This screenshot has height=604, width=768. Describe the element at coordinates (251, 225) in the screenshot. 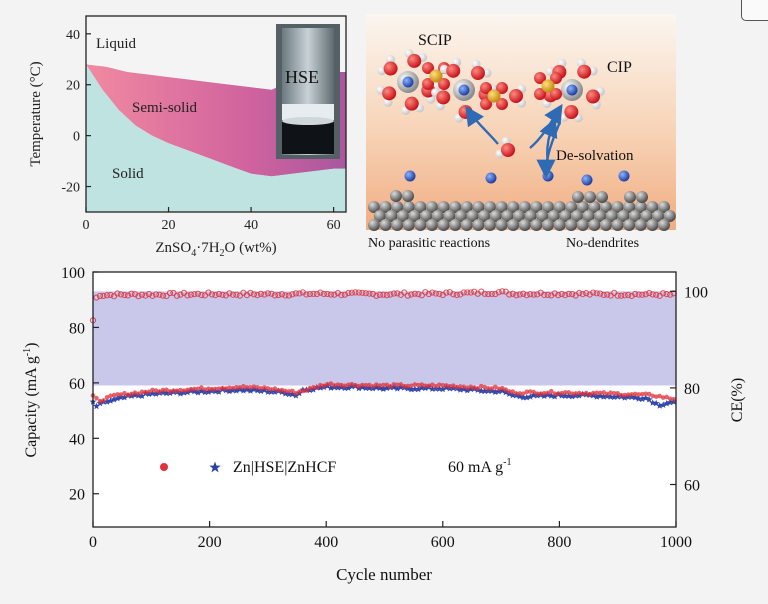

I see `phase-x-tick-label: 40` at that location.